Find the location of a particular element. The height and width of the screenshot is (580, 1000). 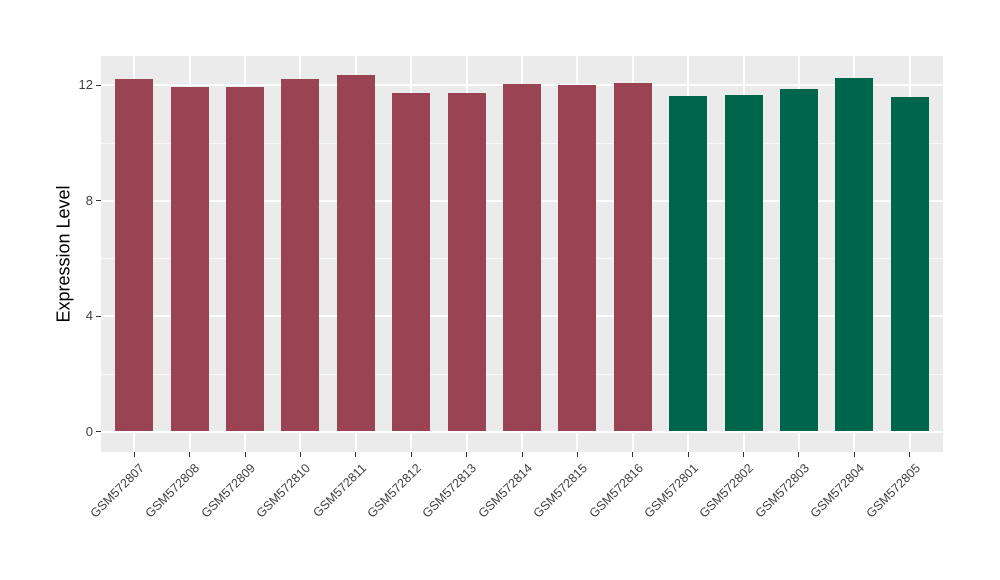

x-tick-label: GSM572815 is located at coordinates (560, 491).